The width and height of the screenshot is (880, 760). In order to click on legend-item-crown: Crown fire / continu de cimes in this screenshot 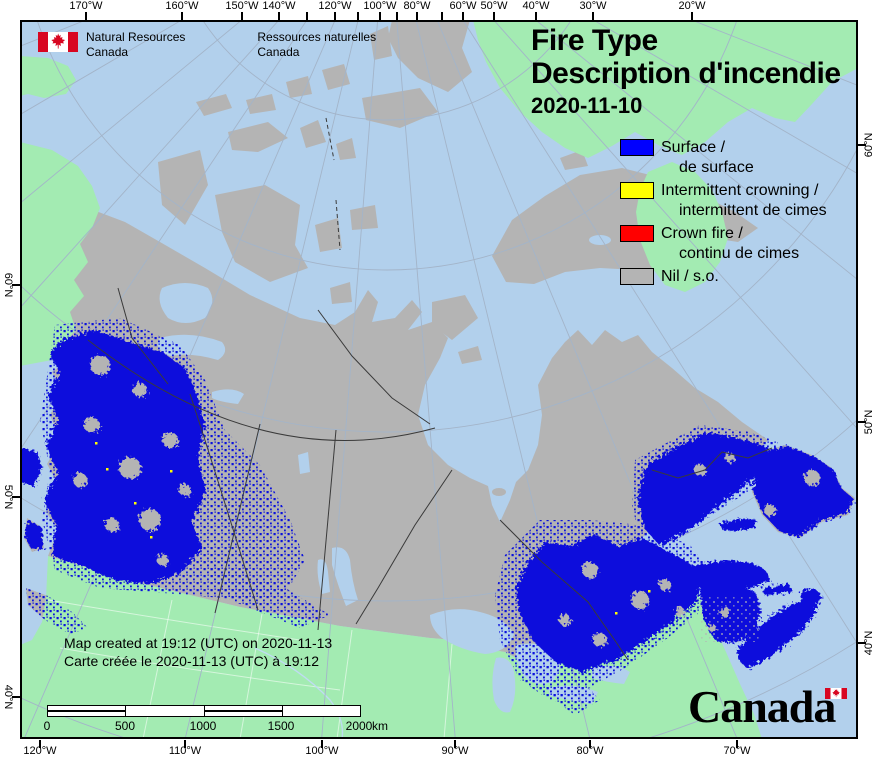, I will do `click(723, 244)`.